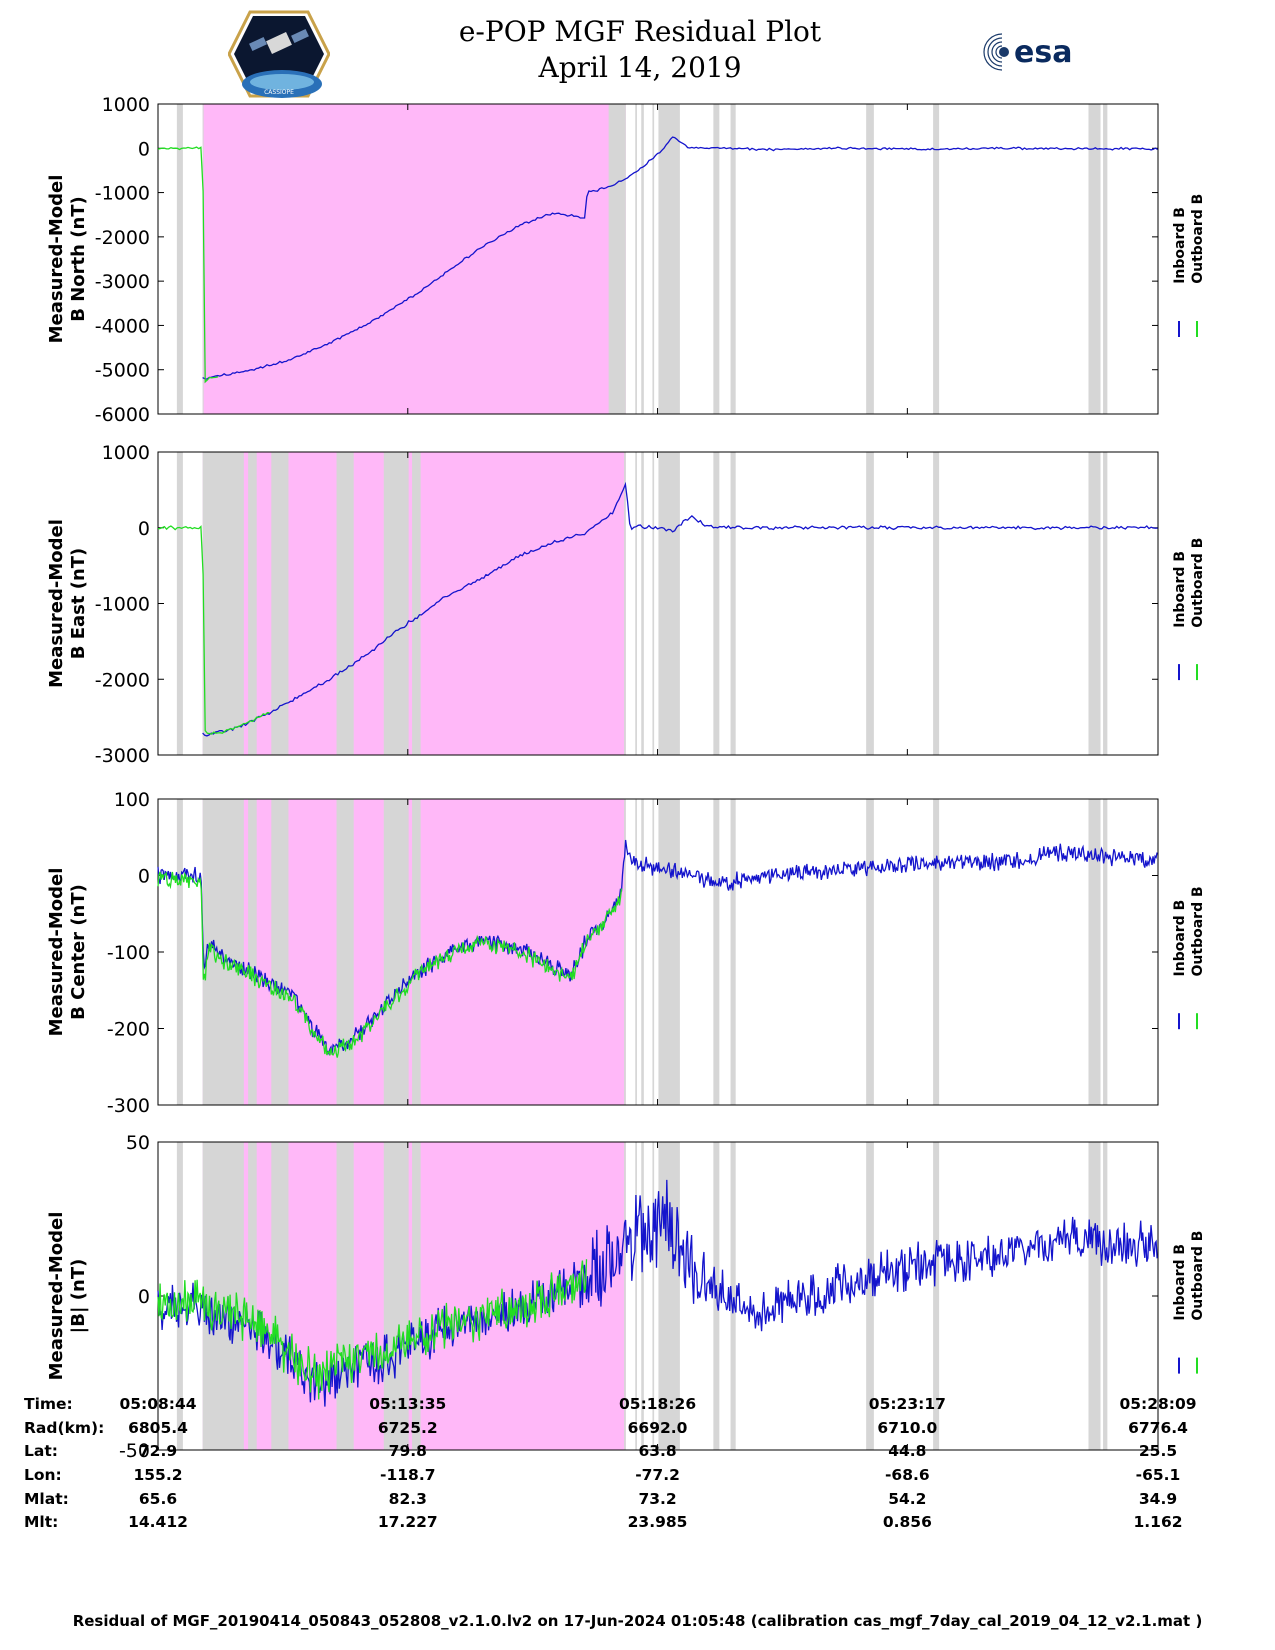 This screenshot has height=1650, width=1275. What do you see at coordinates (134, 1451) in the screenshot?
I see `y-tick-label: -50` at bounding box center [134, 1451].